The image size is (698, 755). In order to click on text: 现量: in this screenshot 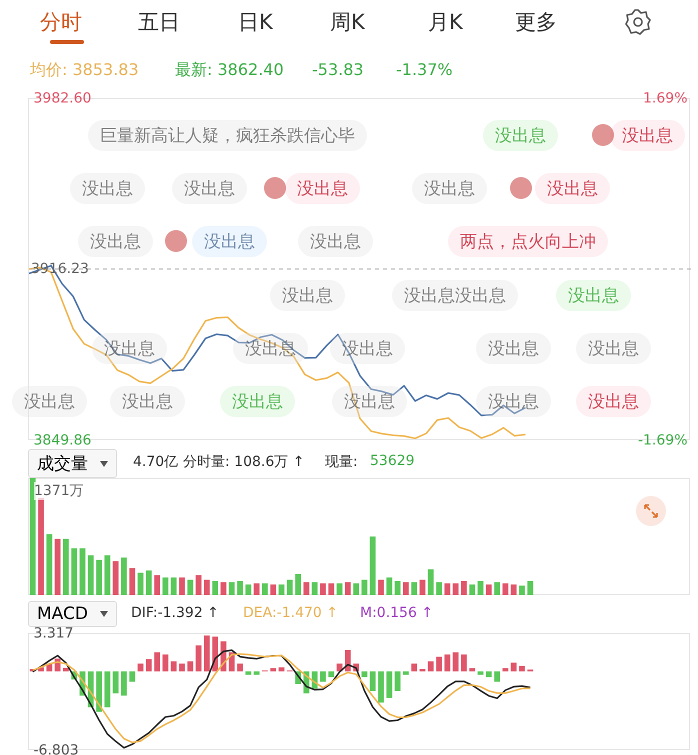, I will do `click(341, 462)`.